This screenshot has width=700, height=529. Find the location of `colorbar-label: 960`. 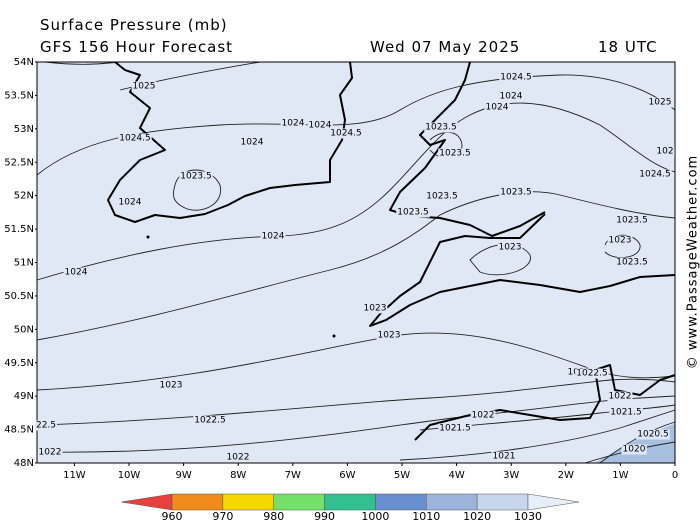

colorbar-label: 960 is located at coordinates (172, 516).